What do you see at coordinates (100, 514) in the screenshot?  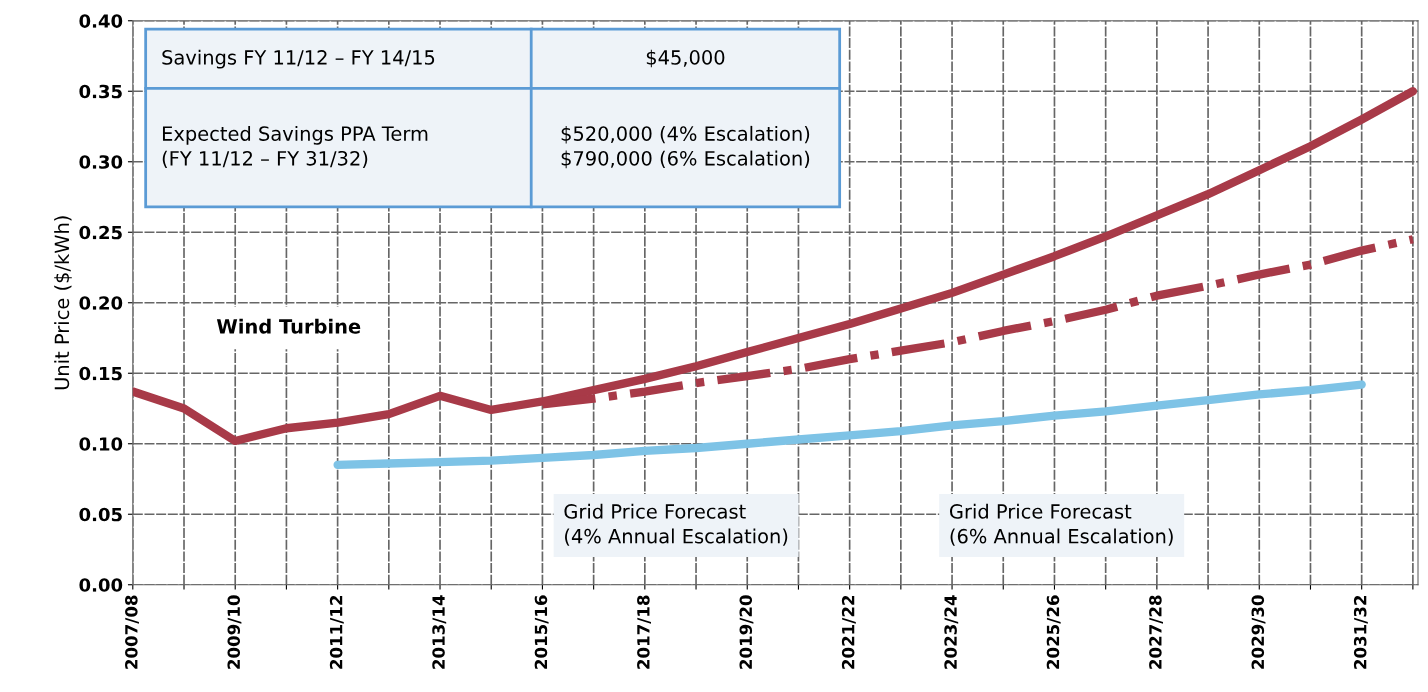 I see `y-tick-label: 0.05` at bounding box center [100, 514].